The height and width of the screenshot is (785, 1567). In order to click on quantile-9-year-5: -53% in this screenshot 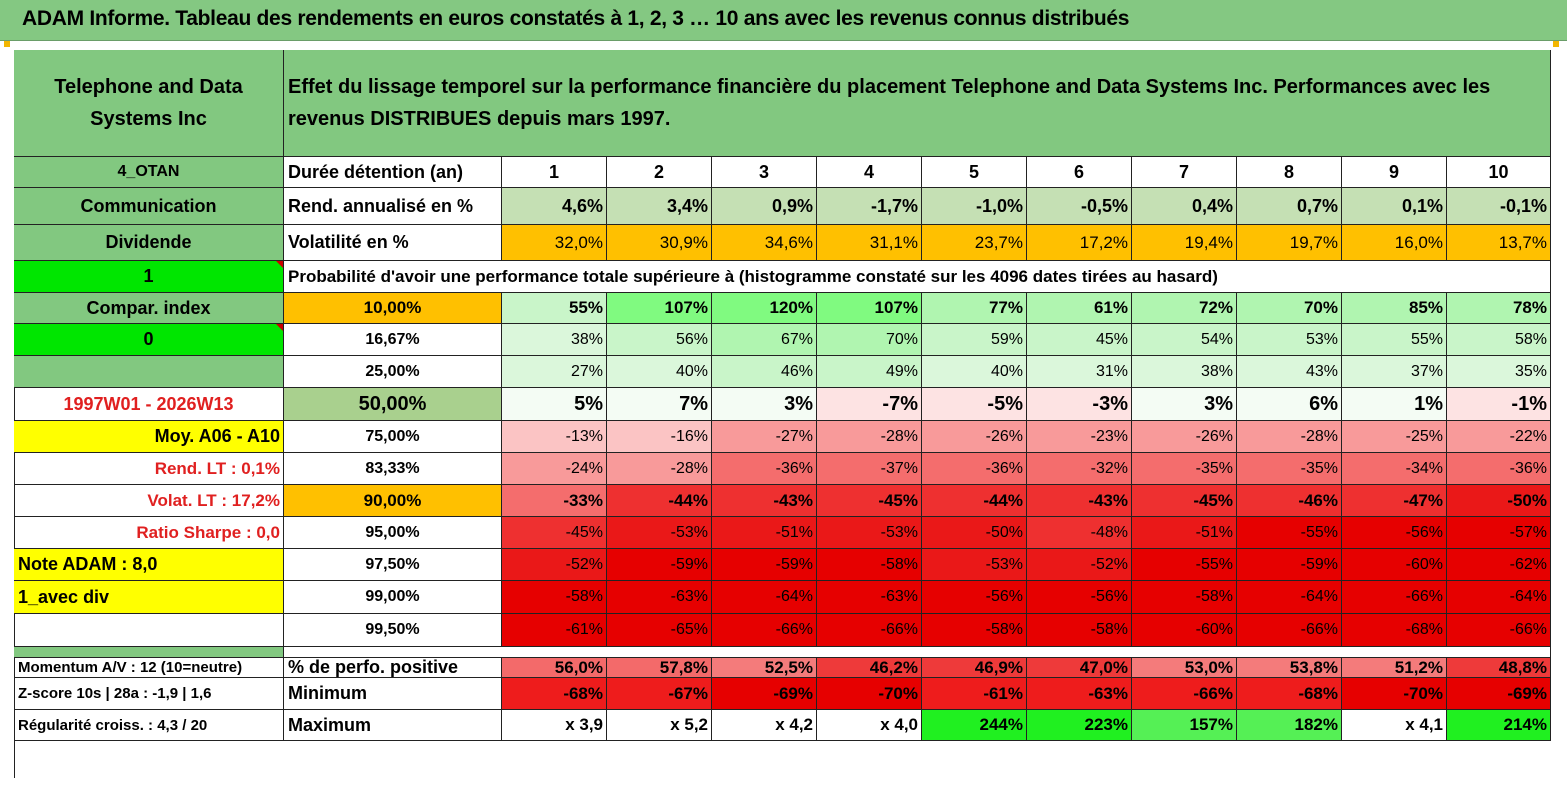, I will do `click(974, 565)`.